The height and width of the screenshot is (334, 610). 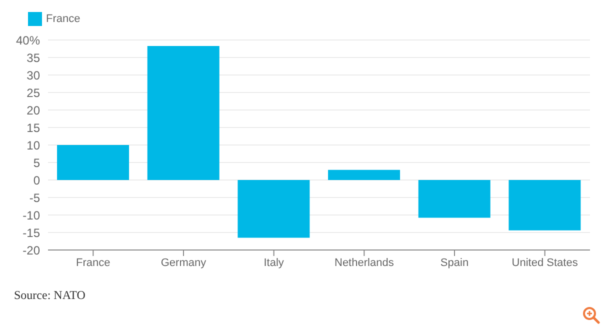 What do you see at coordinates (31, 215) in the screenshot?
I see `y-tick-label: -10` at bounding box center [31, 215].